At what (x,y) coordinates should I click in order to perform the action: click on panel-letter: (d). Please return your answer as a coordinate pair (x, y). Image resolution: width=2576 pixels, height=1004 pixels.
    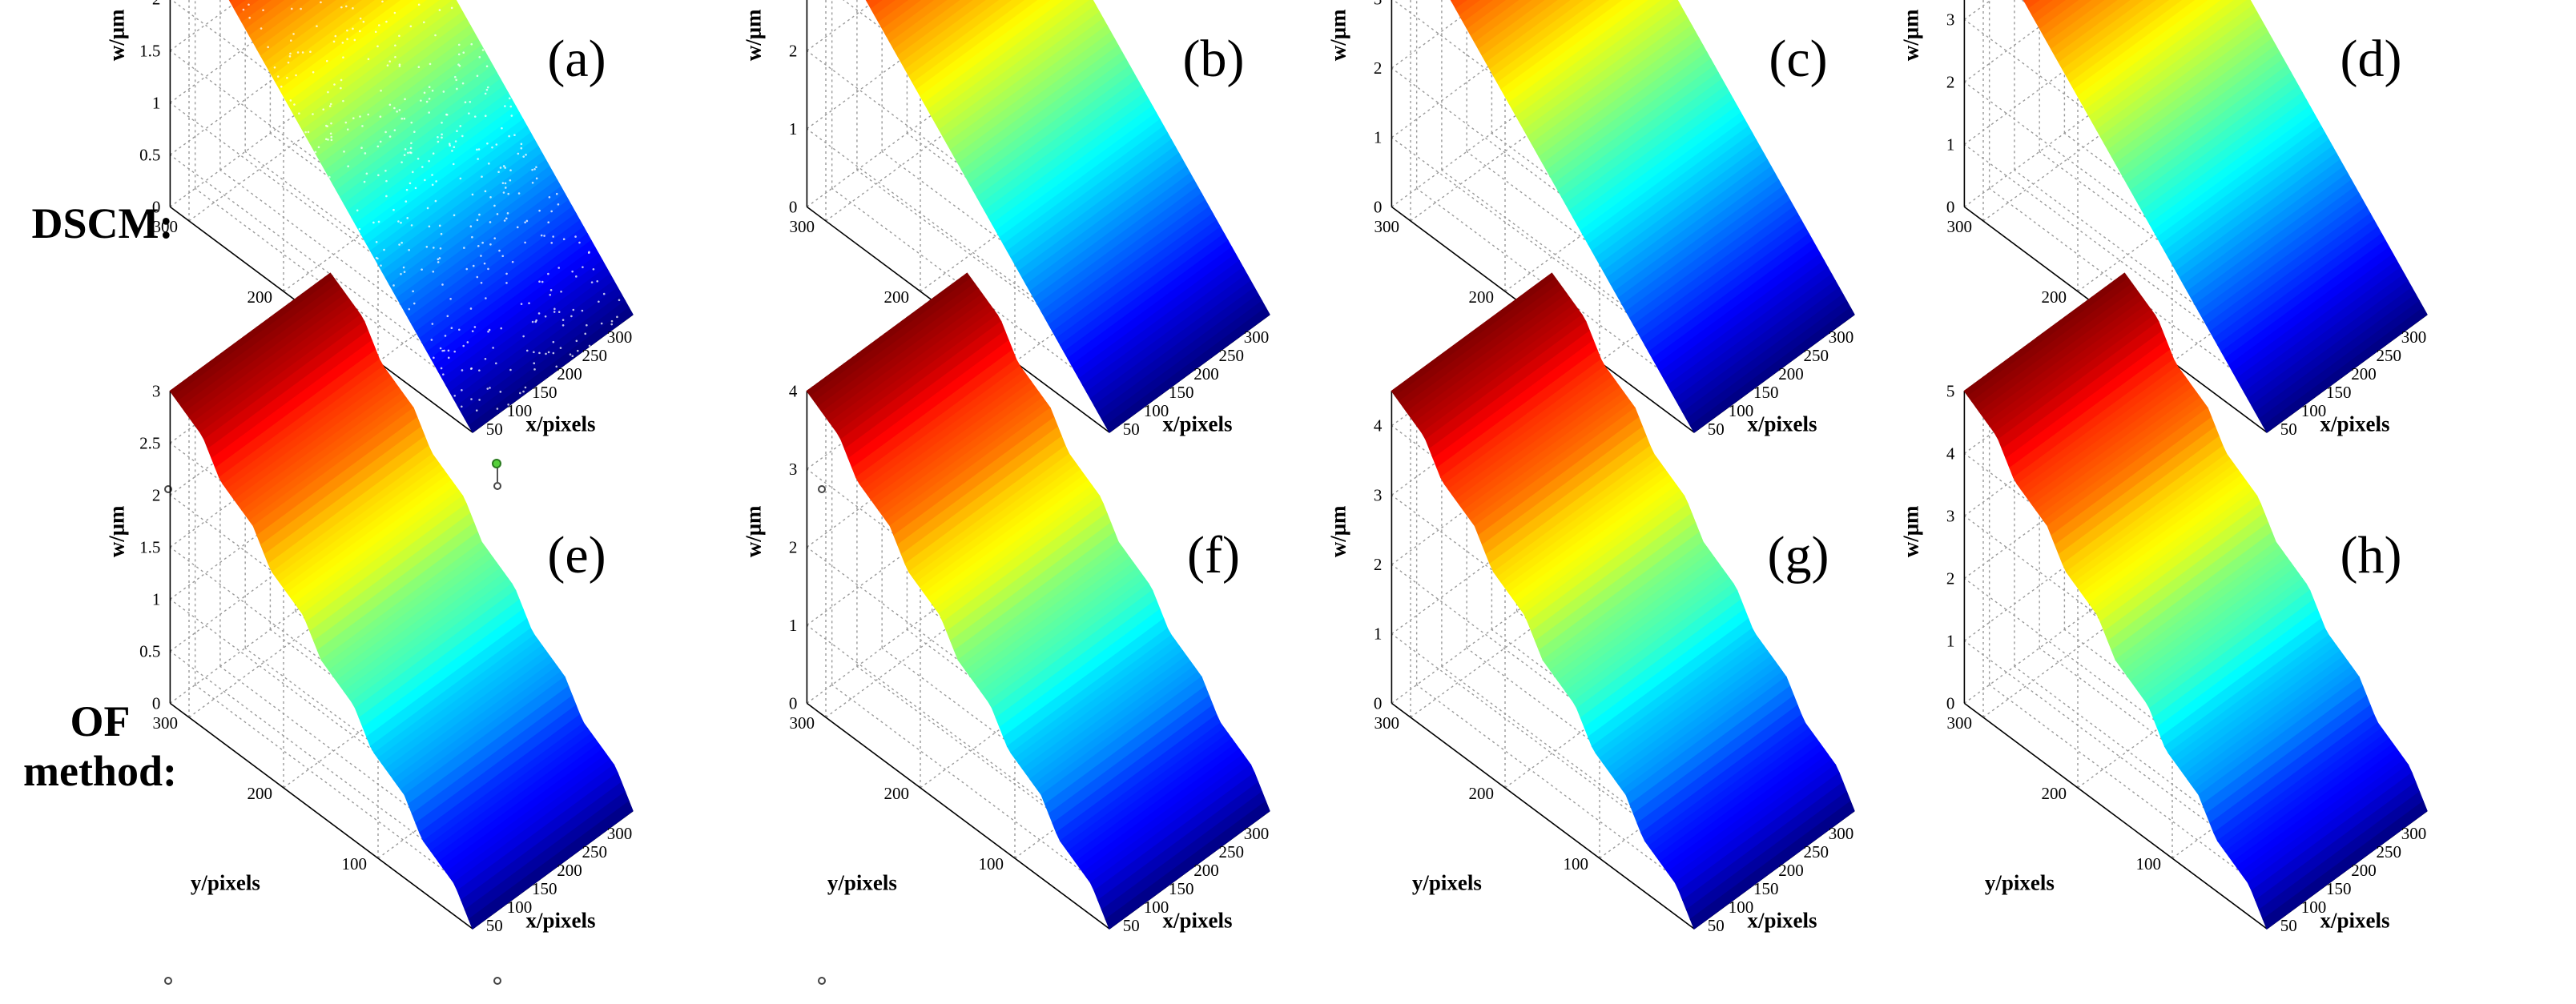
    Looking at the image, I should click on (2371, 59).